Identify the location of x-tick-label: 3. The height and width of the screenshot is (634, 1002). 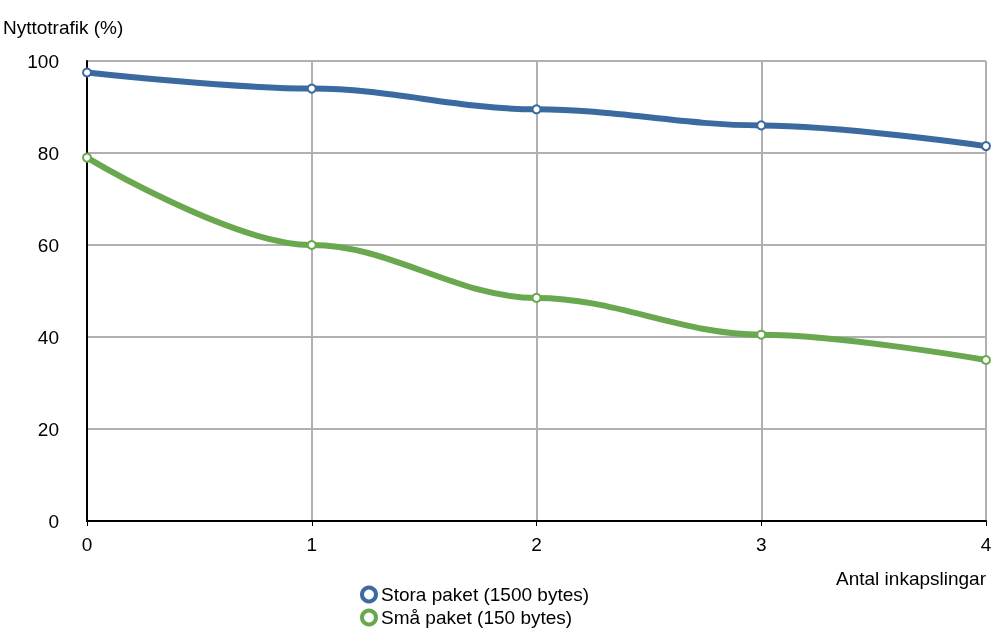
(761, 544).